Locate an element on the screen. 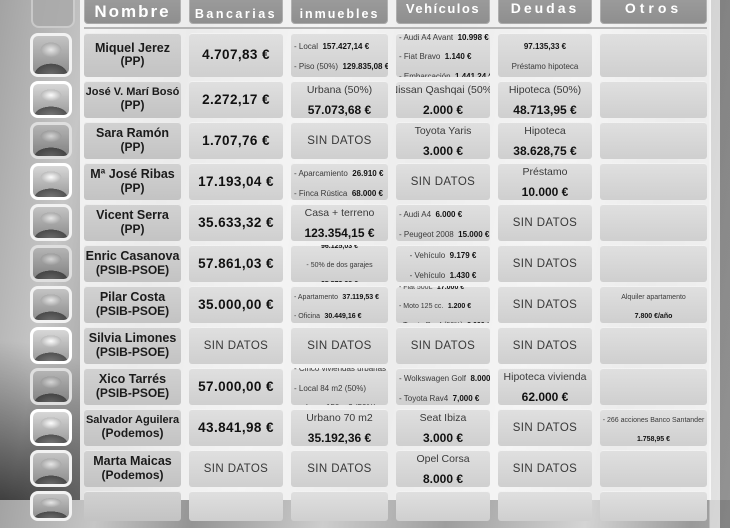 This screenshot has height=528, width=730. name-cell: Enric Casanova (PSIB-PSOE) is located at coordinates (132, 263).